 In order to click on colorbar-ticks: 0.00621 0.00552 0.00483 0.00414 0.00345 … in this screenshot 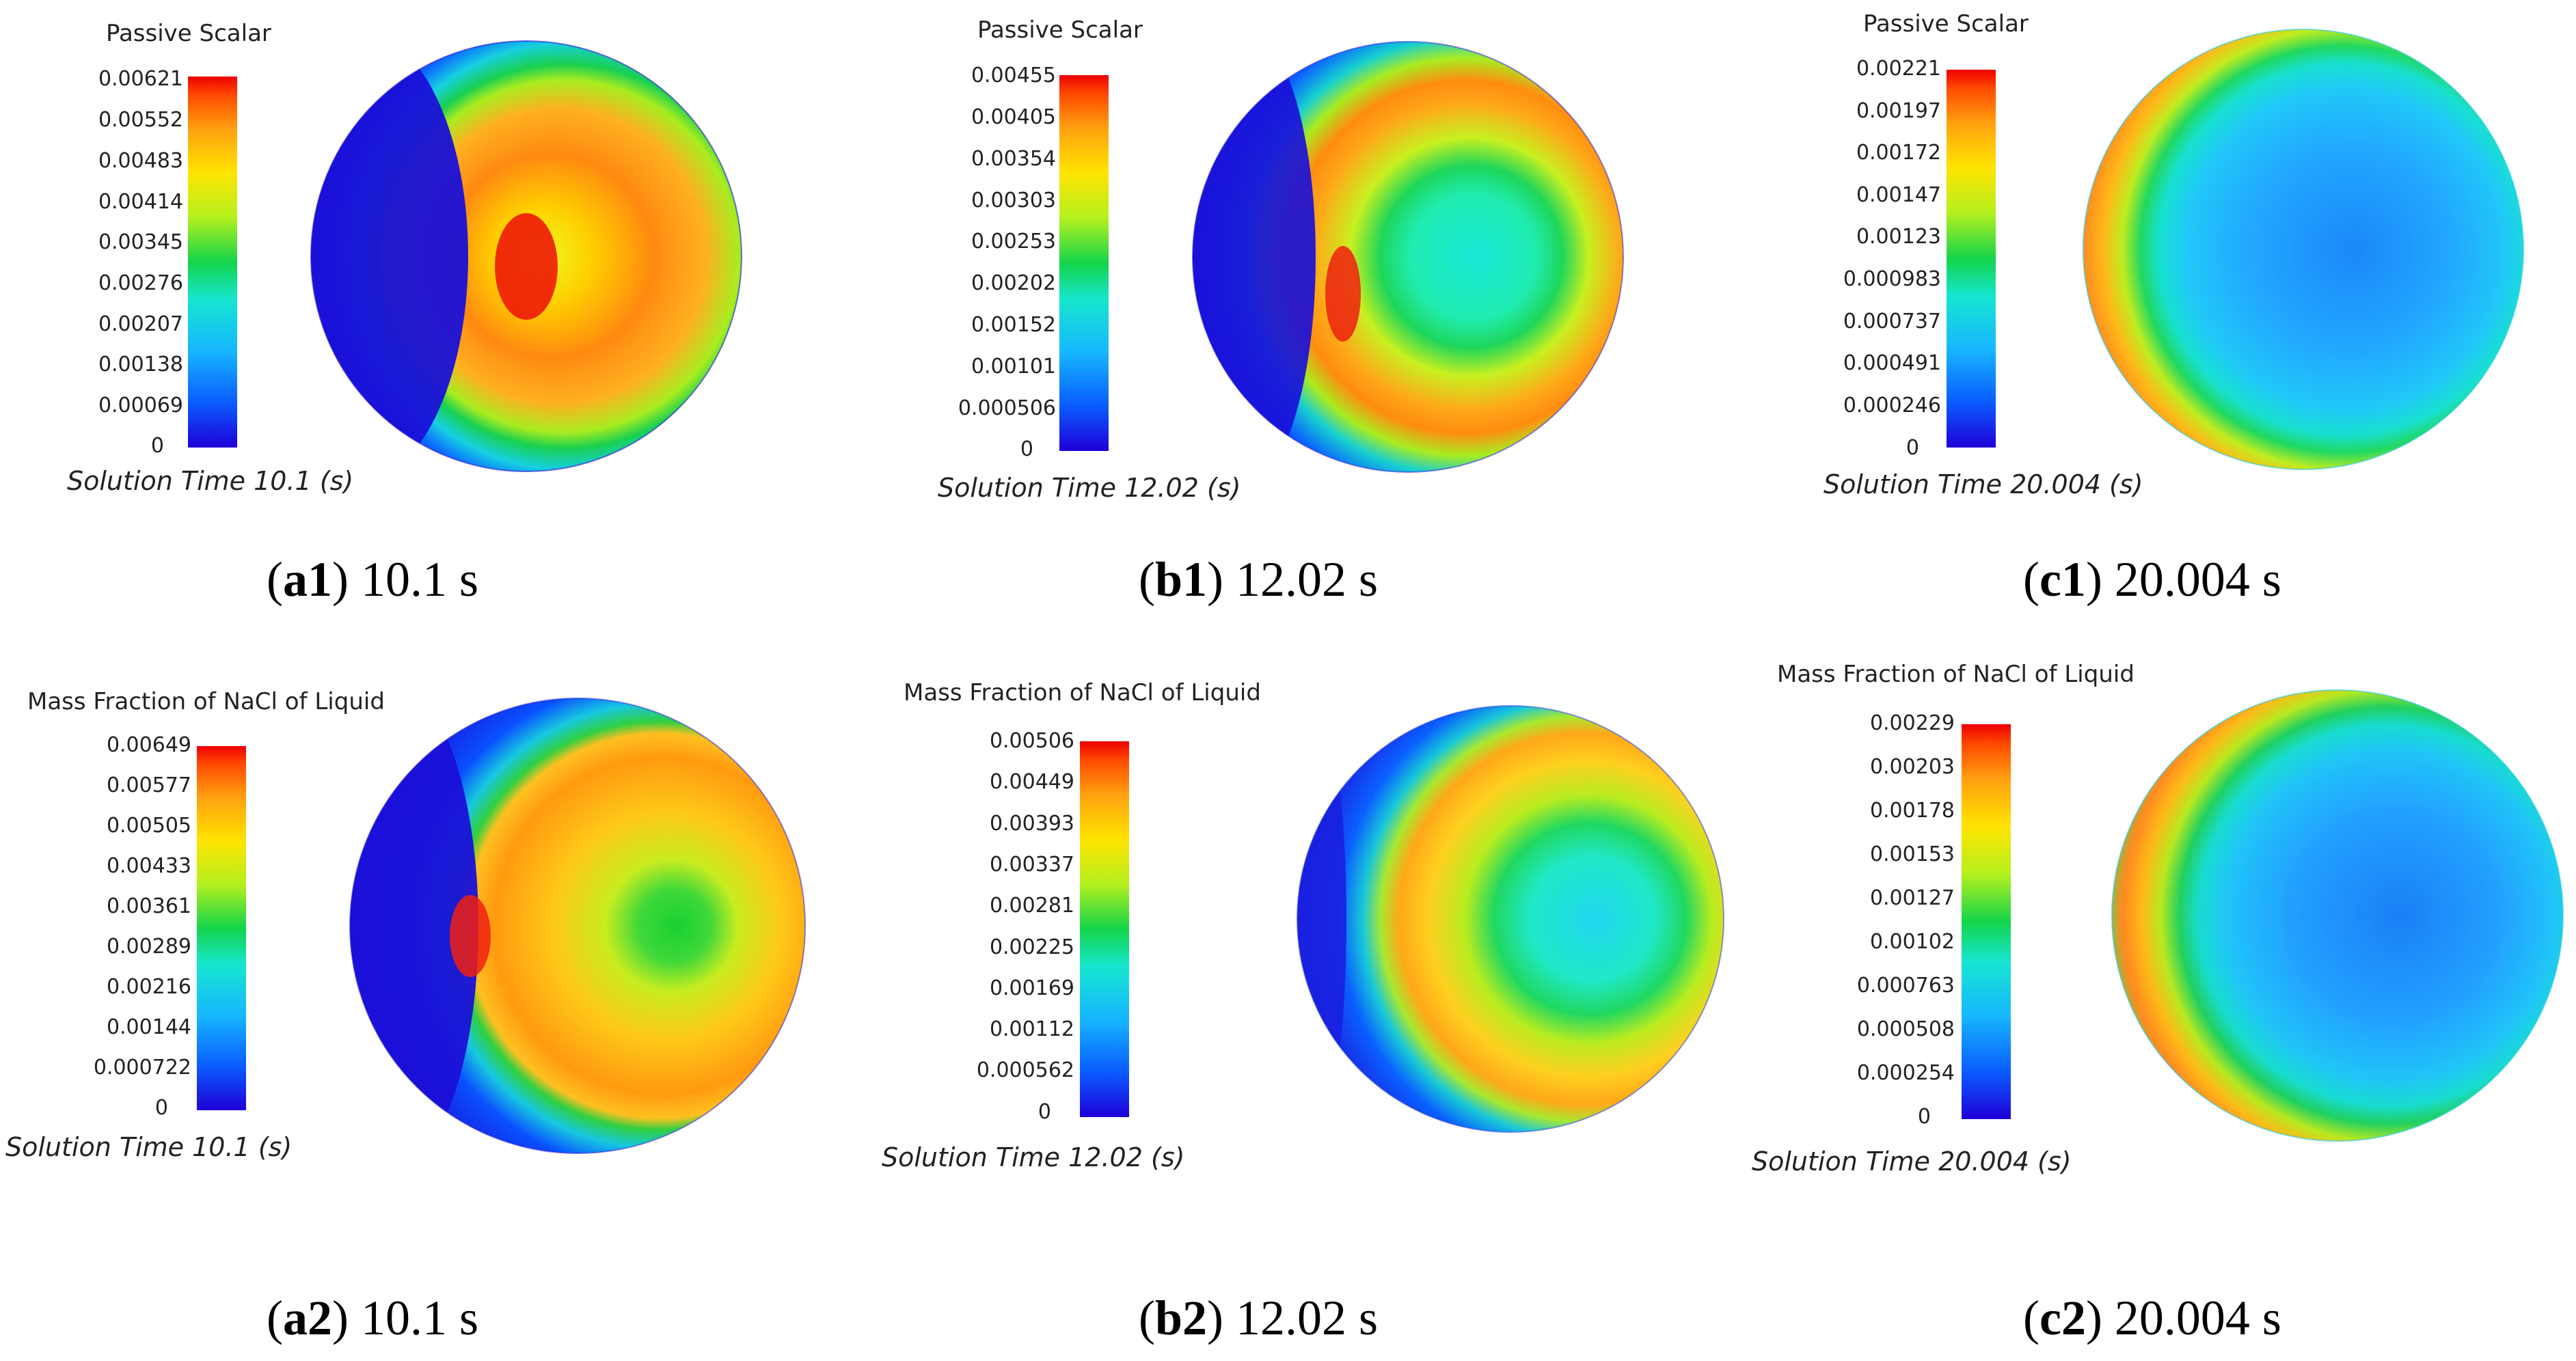, I will do `click(141, 262)`.